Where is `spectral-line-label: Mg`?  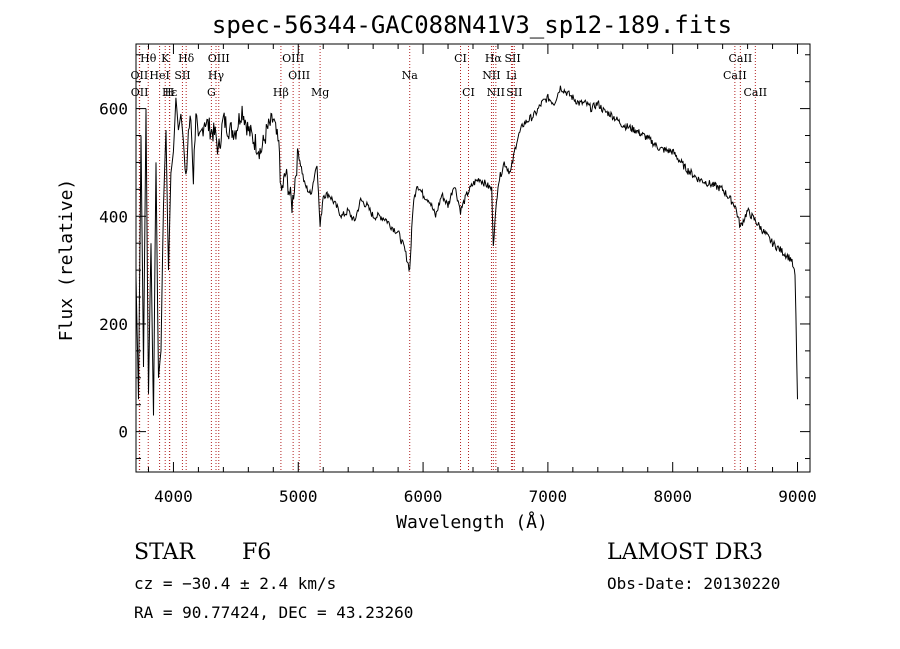
spectral-line-label: Mg is located at coordinates (320, 92).